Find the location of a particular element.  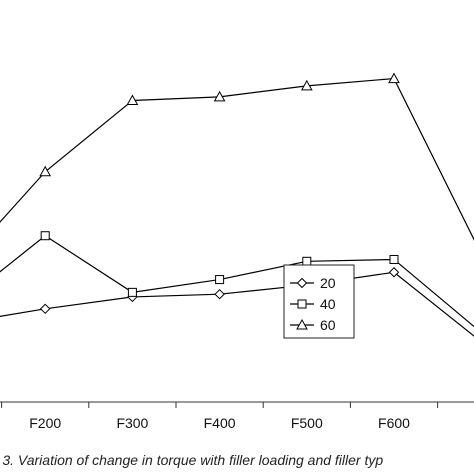

legend-item-20: 20 is located at coordinates (313, 283).